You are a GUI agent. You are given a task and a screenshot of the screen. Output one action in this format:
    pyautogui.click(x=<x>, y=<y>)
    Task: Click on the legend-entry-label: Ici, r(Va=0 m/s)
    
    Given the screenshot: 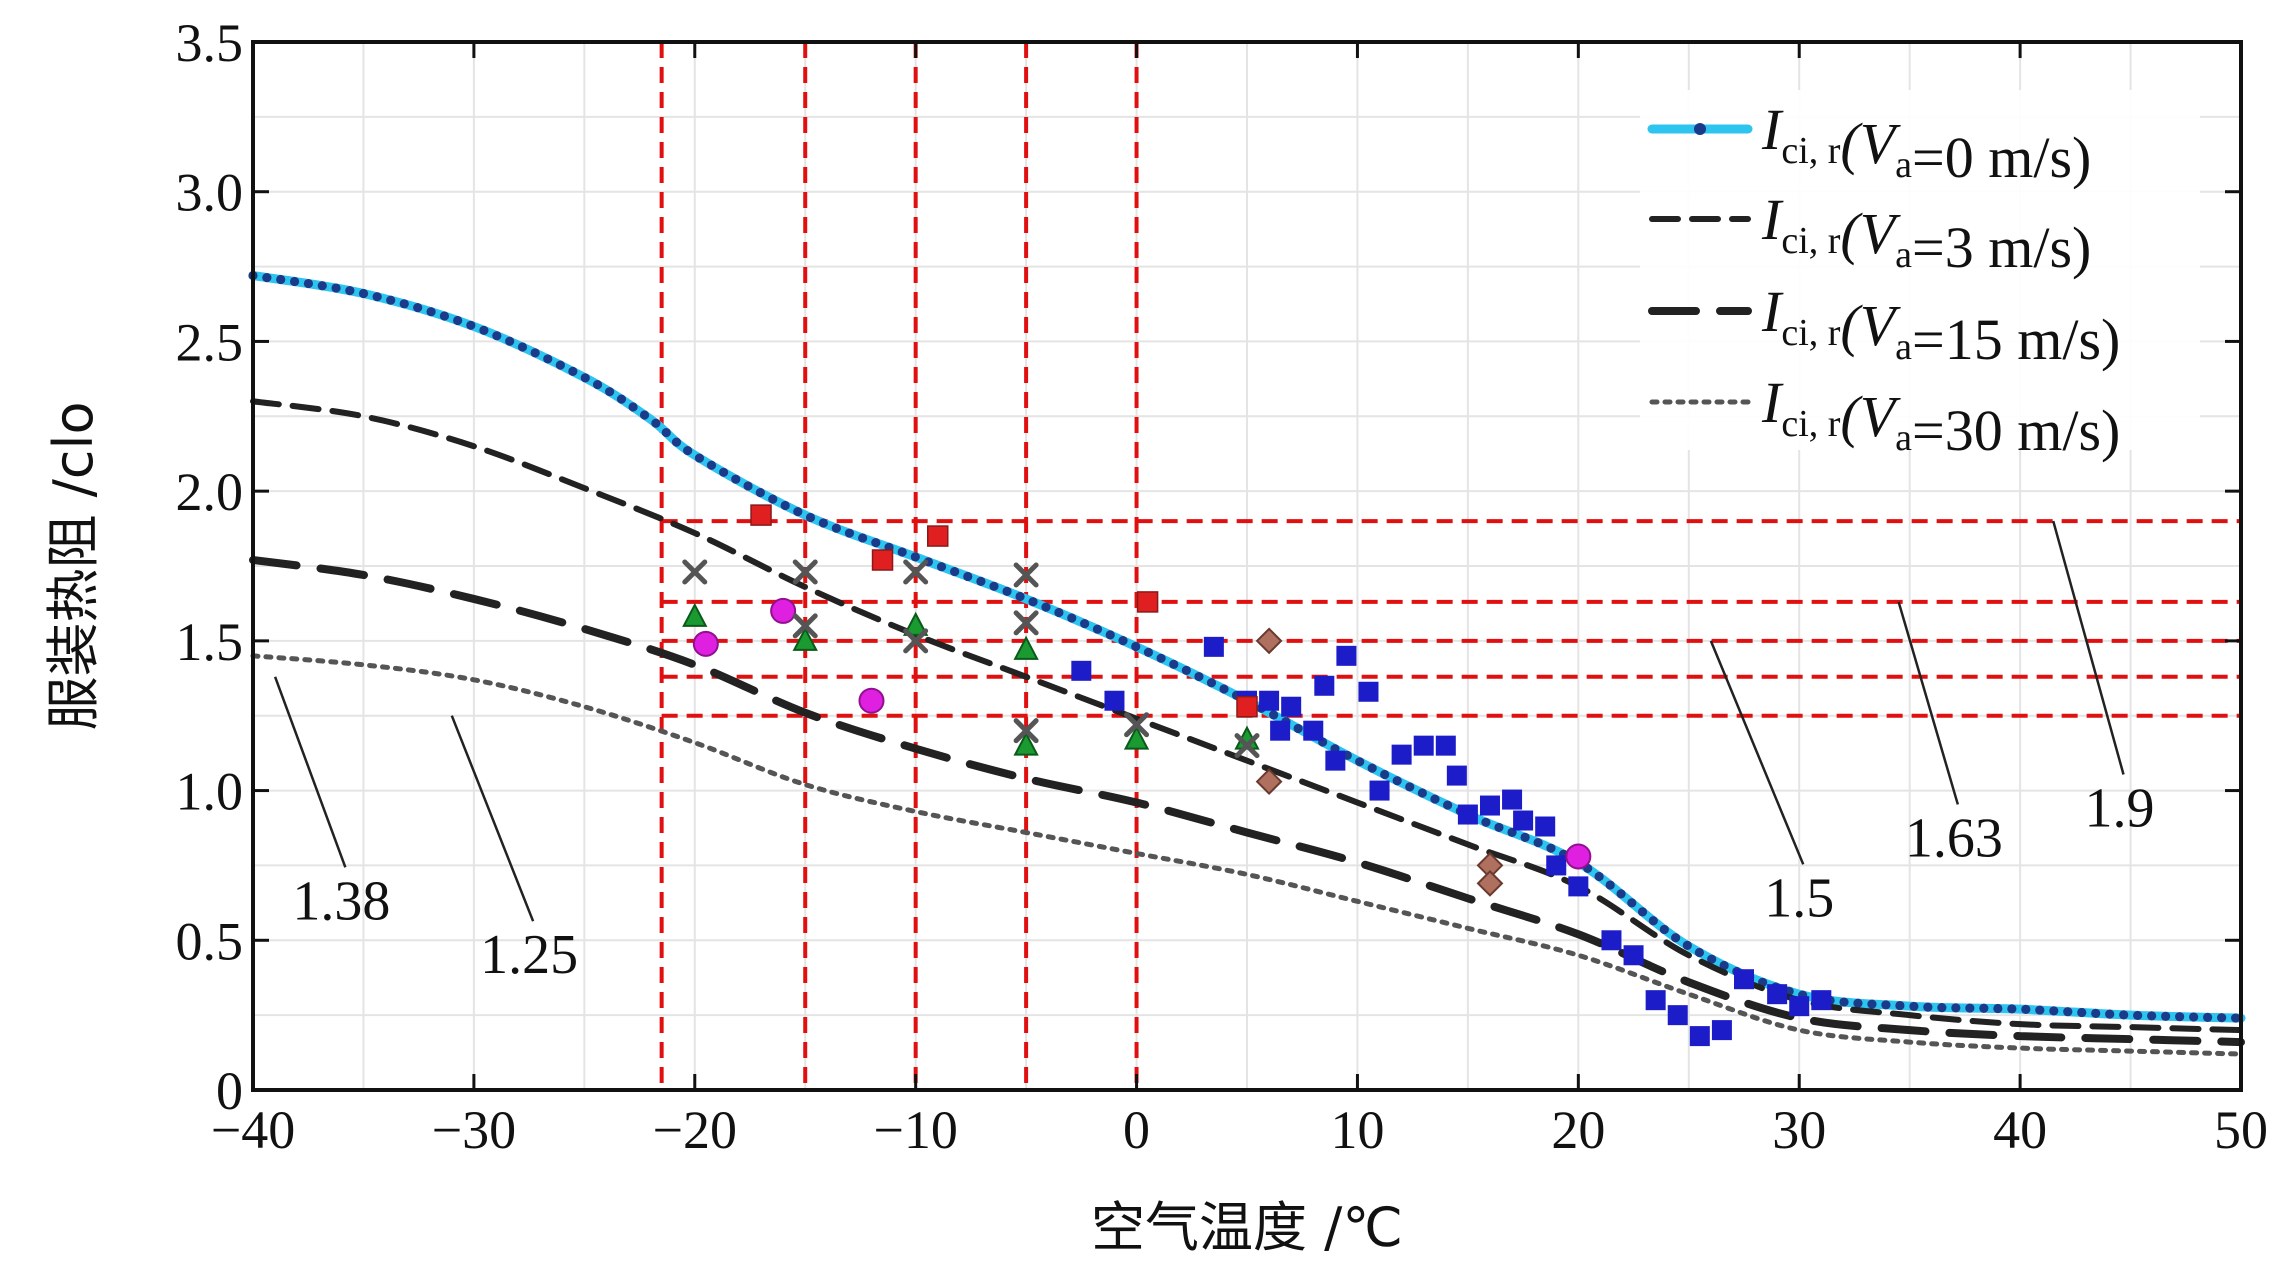 What is the action you would take?
    pyautogui.click(x=1926, y=143)
    